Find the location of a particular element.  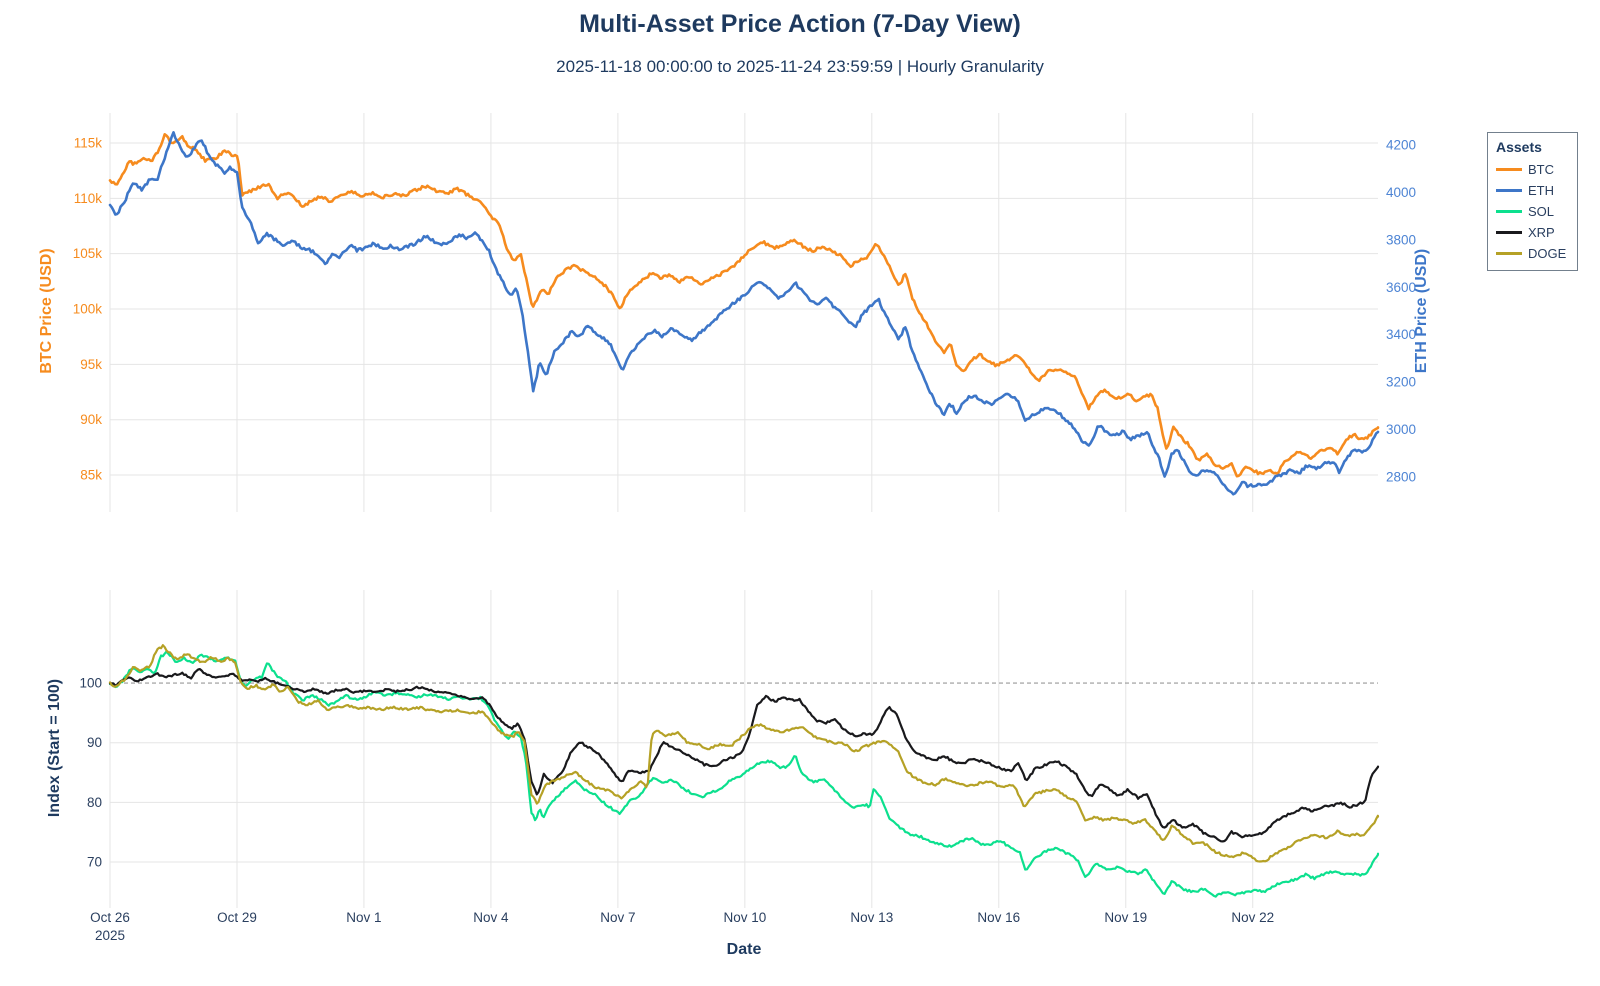

y2-tick-label: 4200 is located at coordinates (1401, 145).